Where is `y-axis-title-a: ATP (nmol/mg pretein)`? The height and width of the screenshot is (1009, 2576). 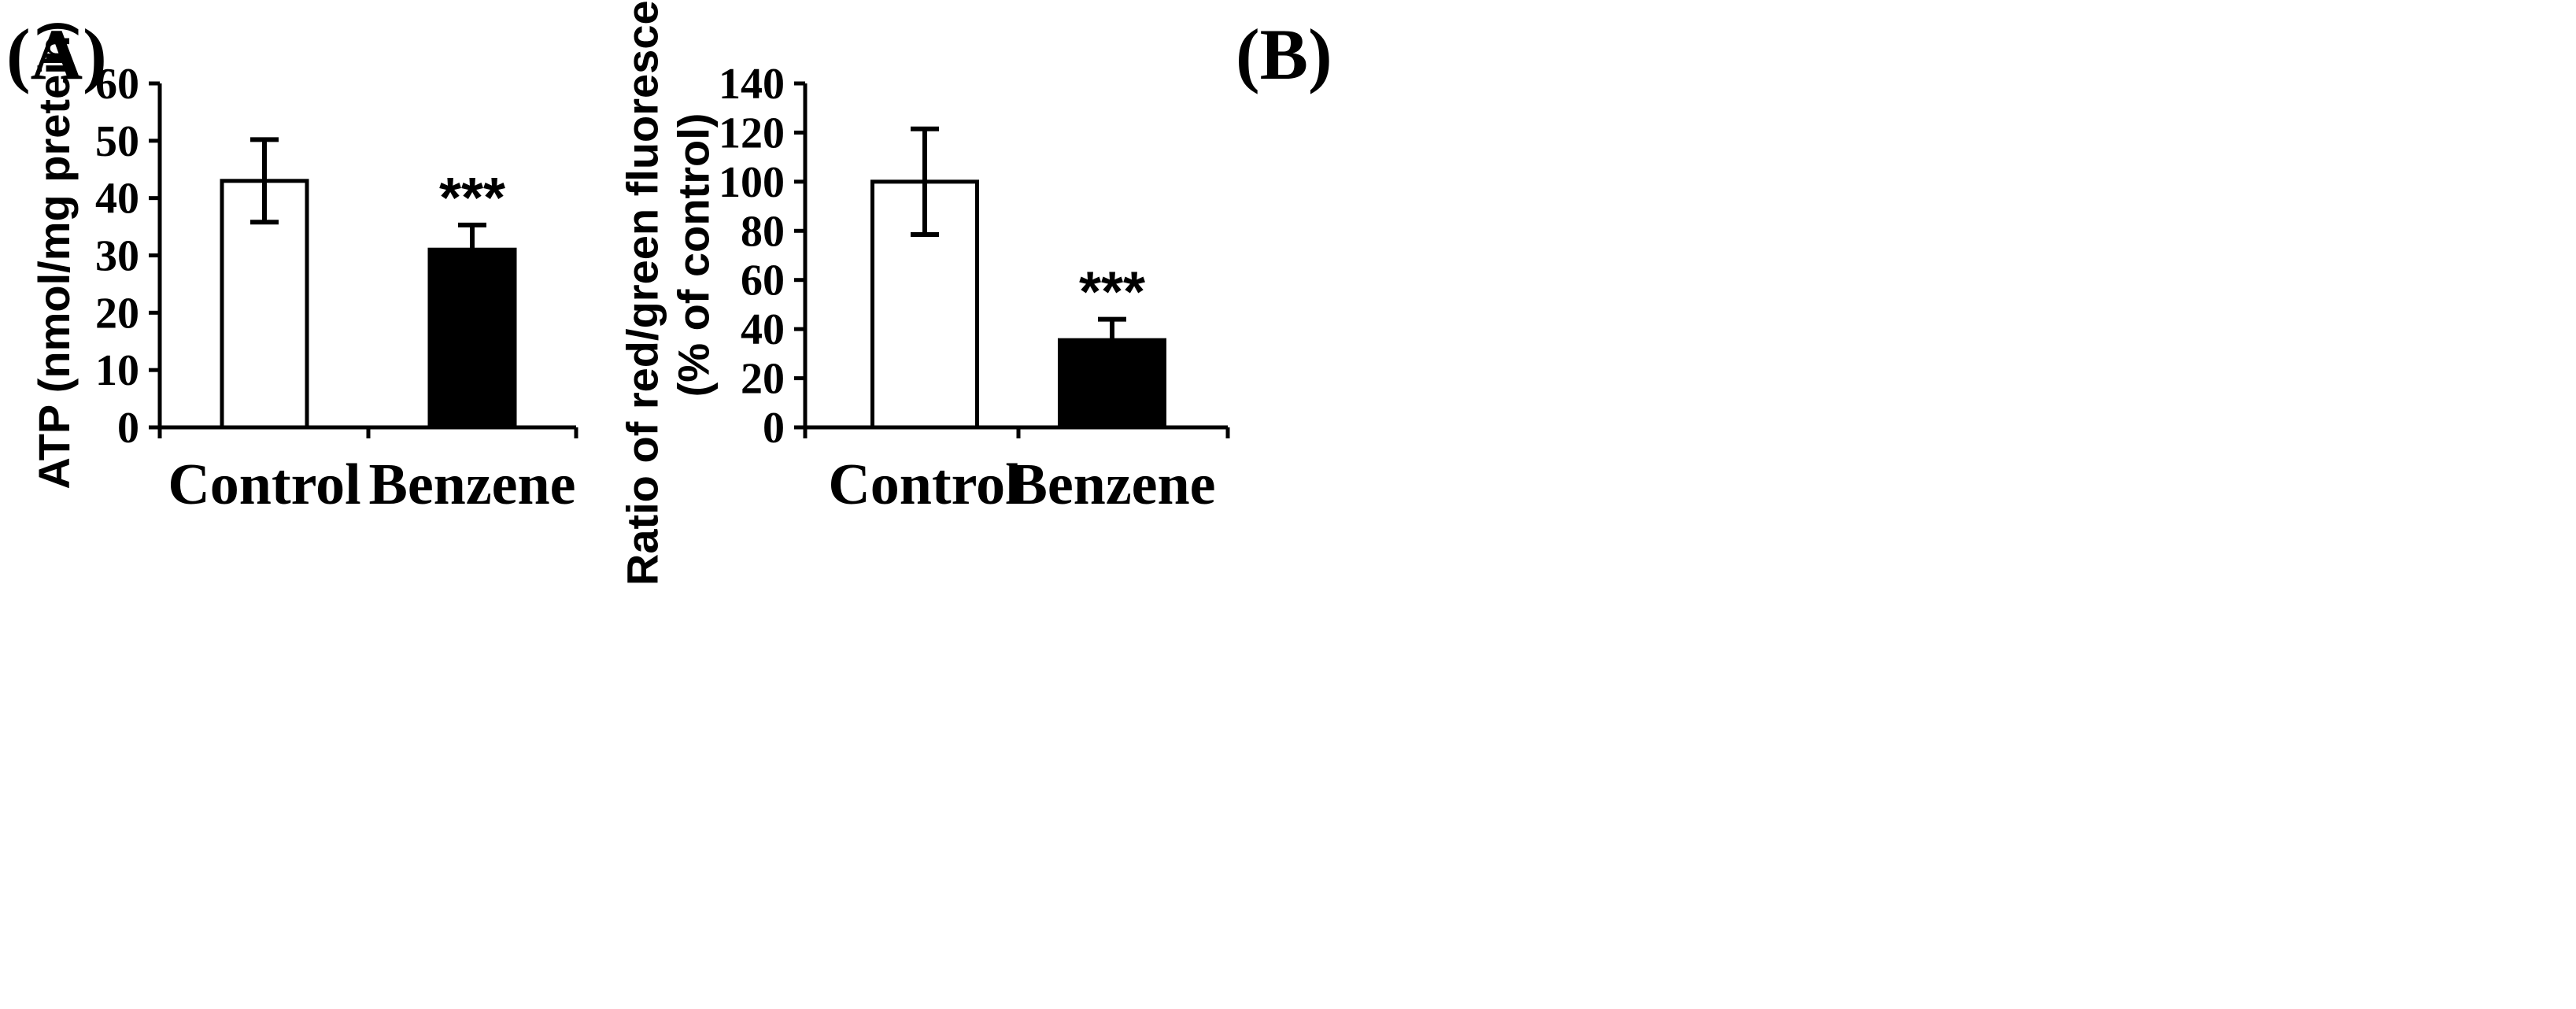 y-axis-title-a: ATP (nmol/mg pretein) is located at coordinates (54, 254).